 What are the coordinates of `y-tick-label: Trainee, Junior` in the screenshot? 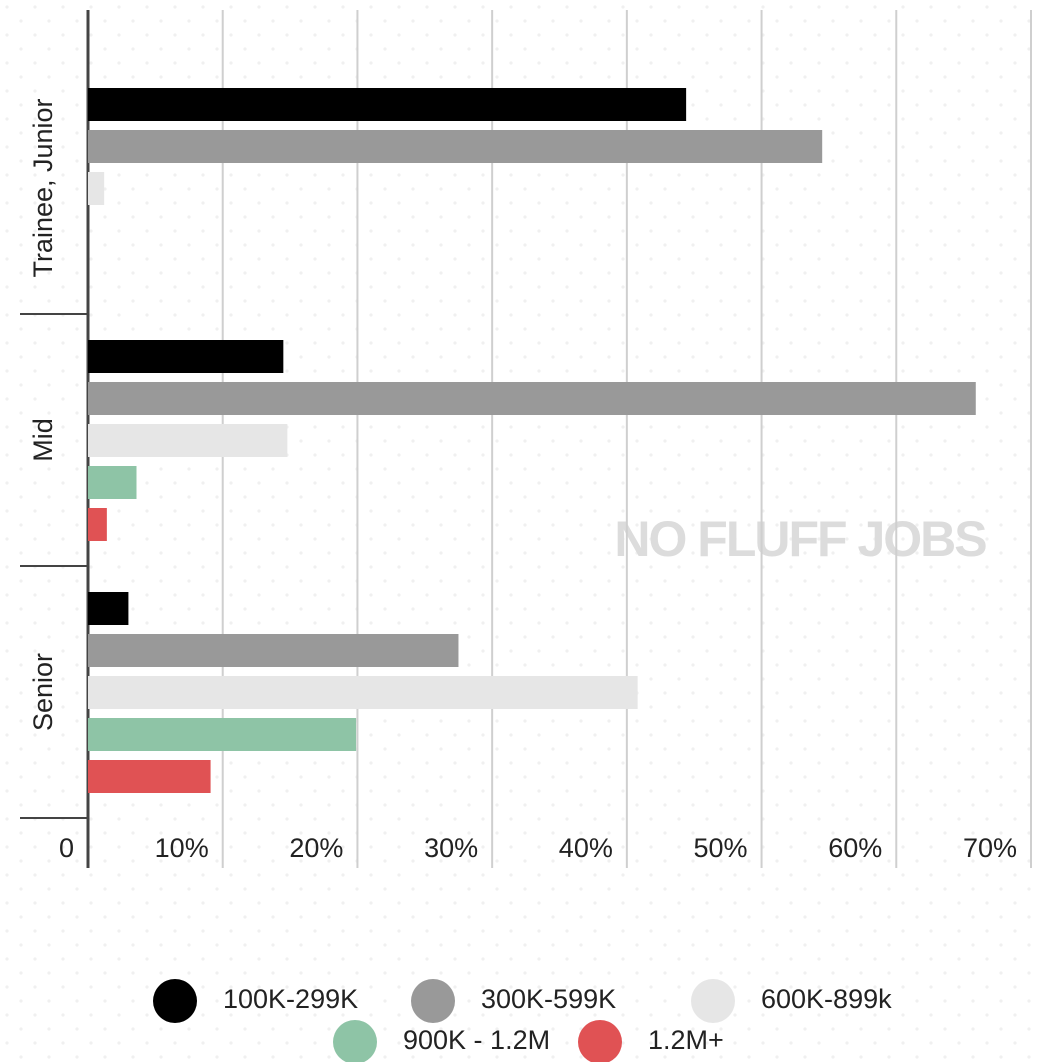 It's located at (43, 187).